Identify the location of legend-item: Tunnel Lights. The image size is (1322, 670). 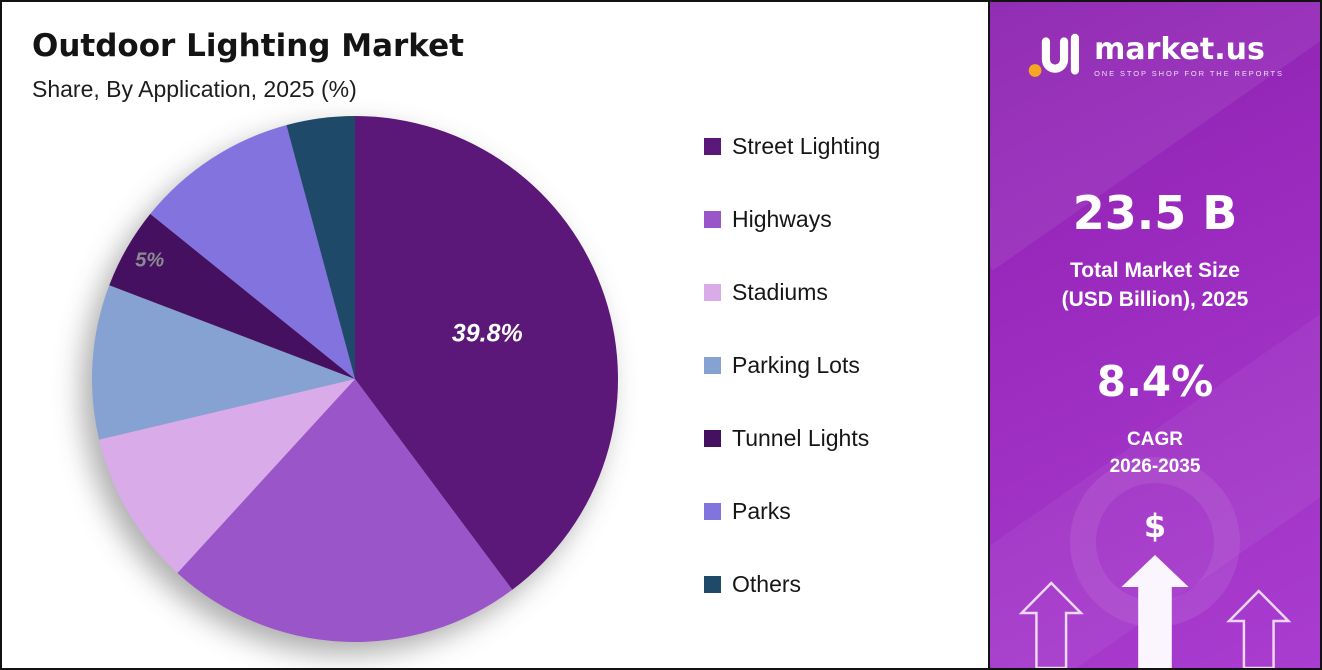
(792, 438).